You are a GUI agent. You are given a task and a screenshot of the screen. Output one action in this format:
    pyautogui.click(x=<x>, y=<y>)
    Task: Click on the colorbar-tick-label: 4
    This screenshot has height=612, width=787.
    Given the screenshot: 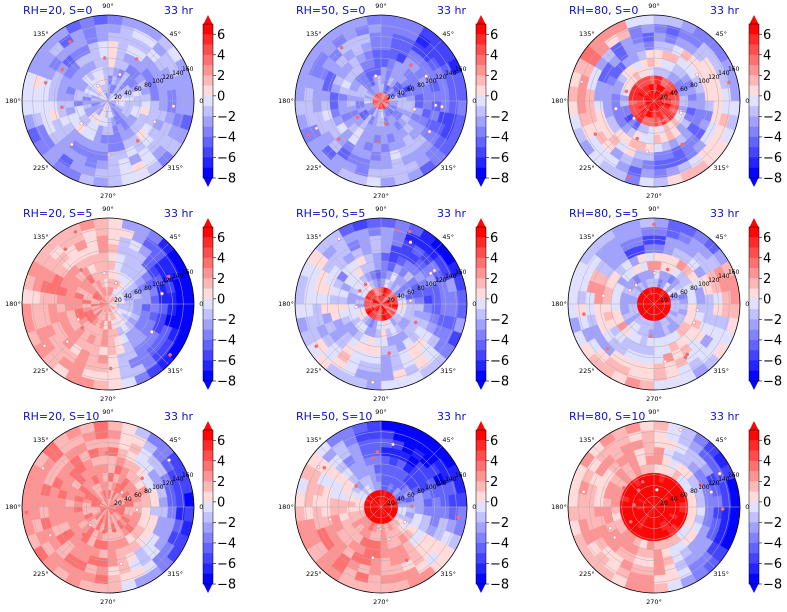 What is the action you would take?
    pyautogui.click(x=221, y=461)
    